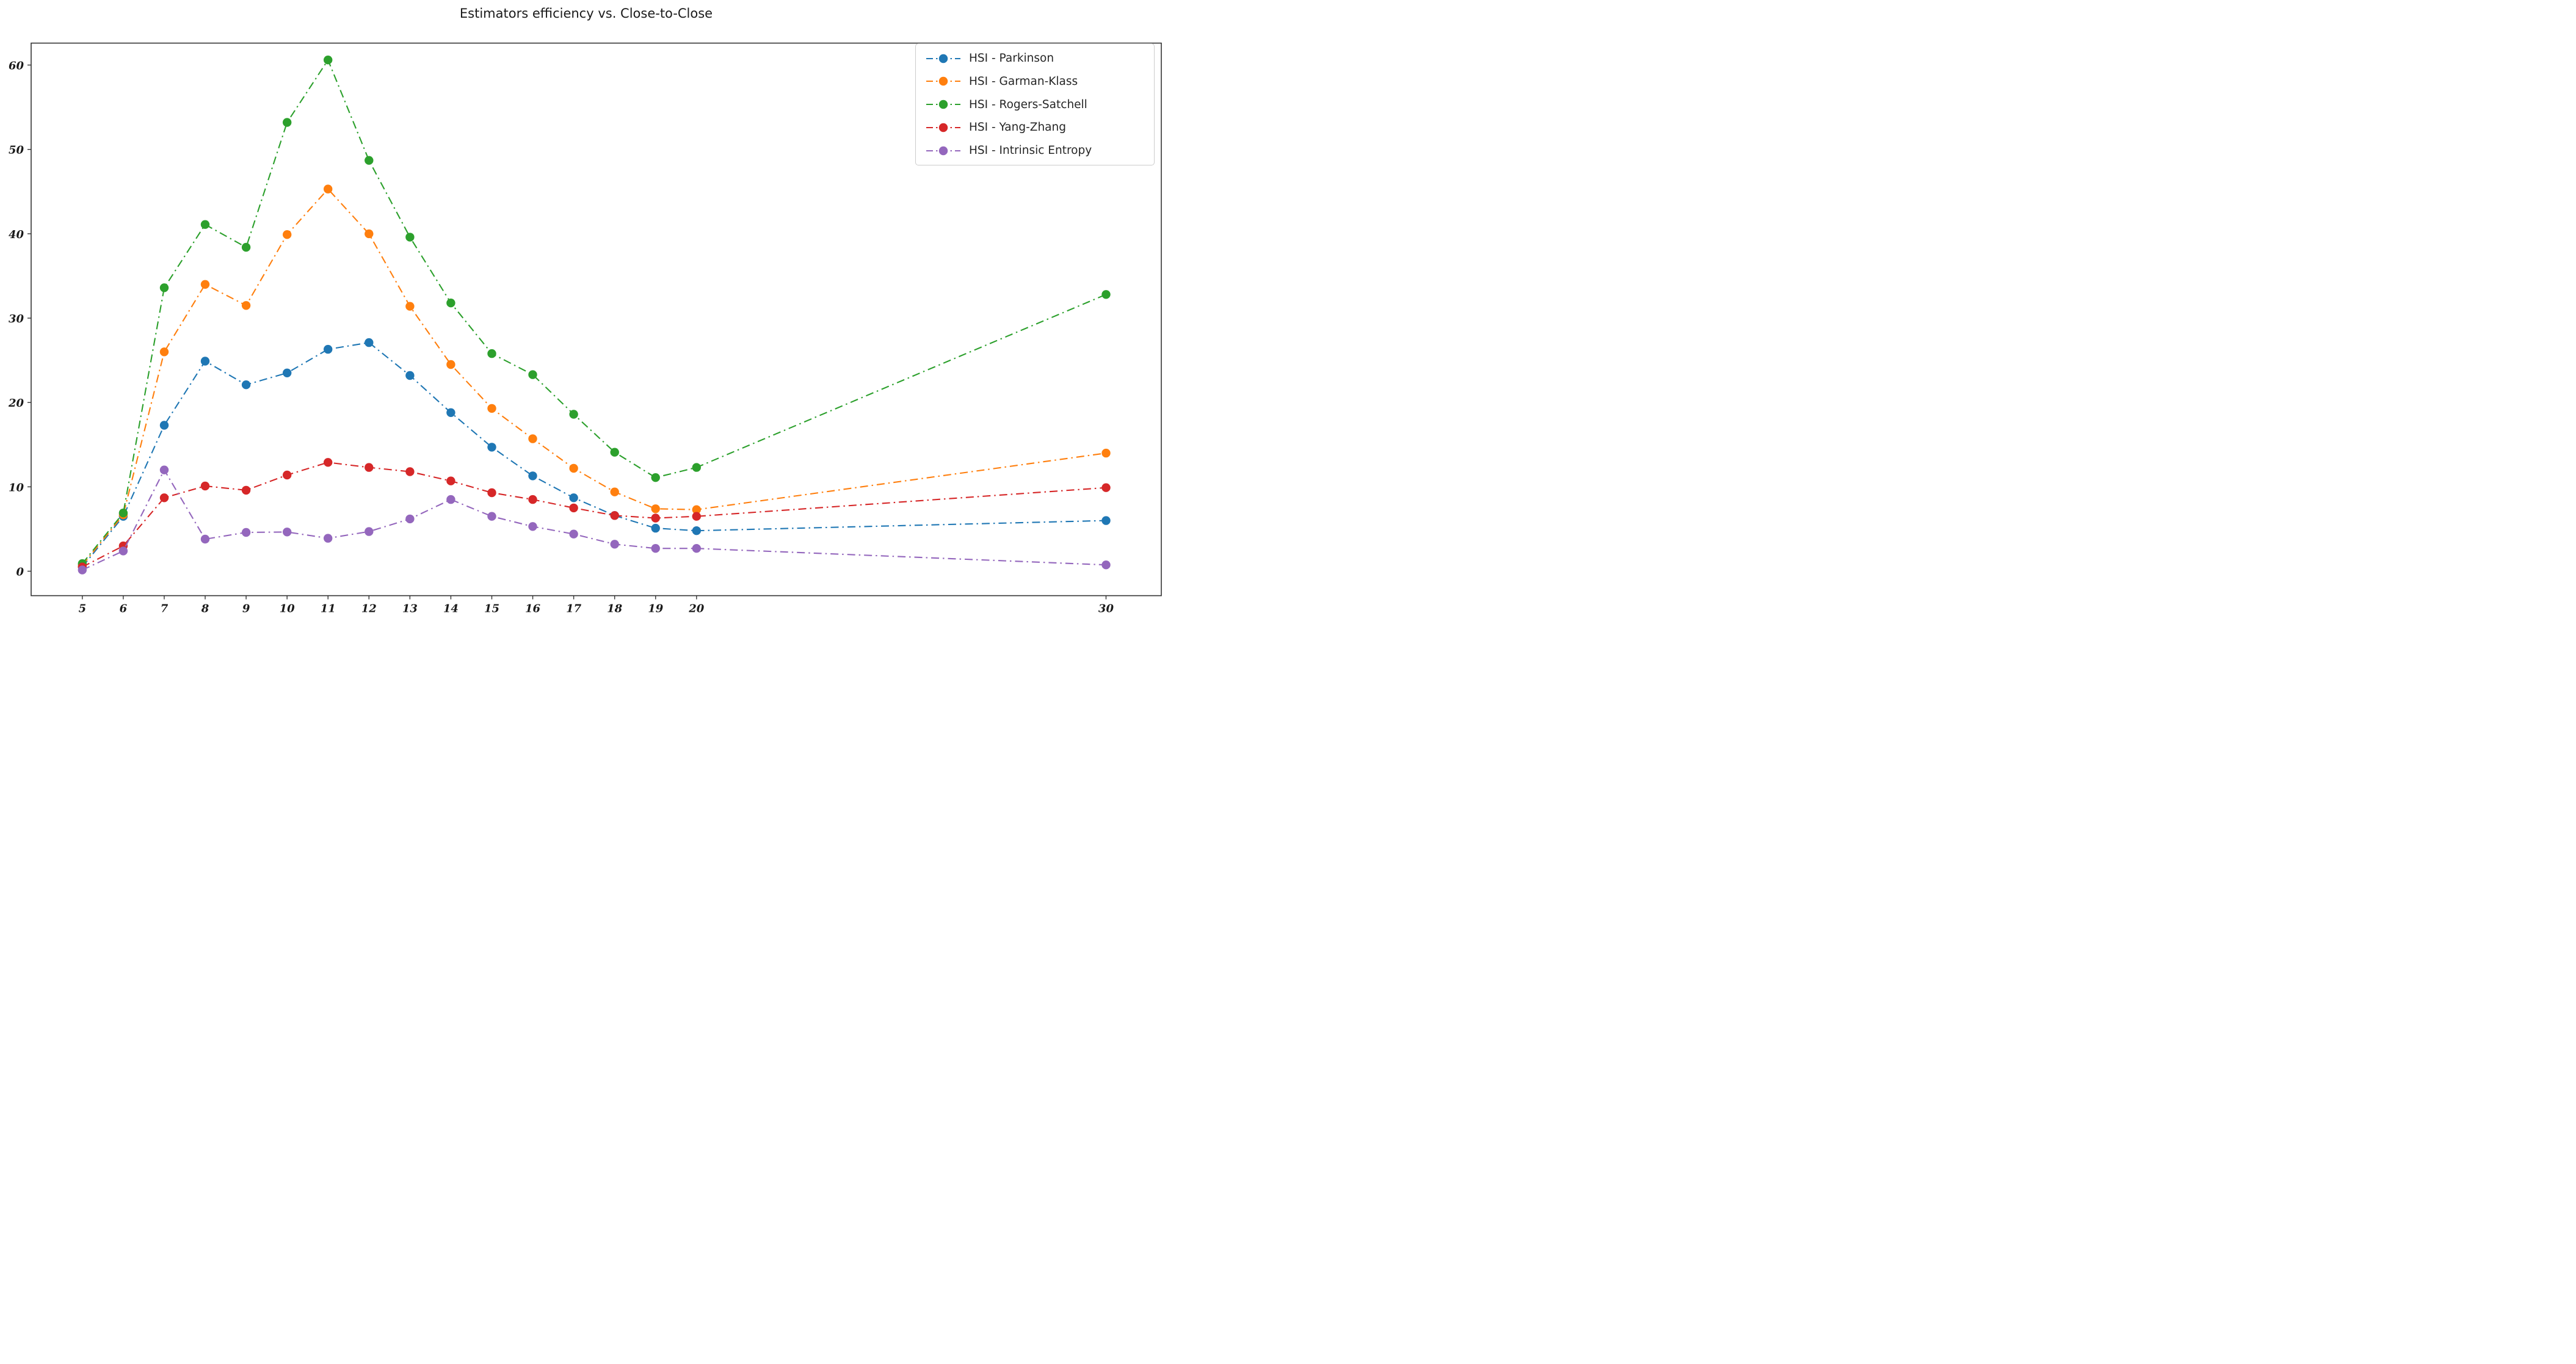 This screenshot has height=1364, width=2576. What do you see at coordinates (16, 319) in the screenshot?
I see `y-tick-label: 30` at bounding box center [16, 319].